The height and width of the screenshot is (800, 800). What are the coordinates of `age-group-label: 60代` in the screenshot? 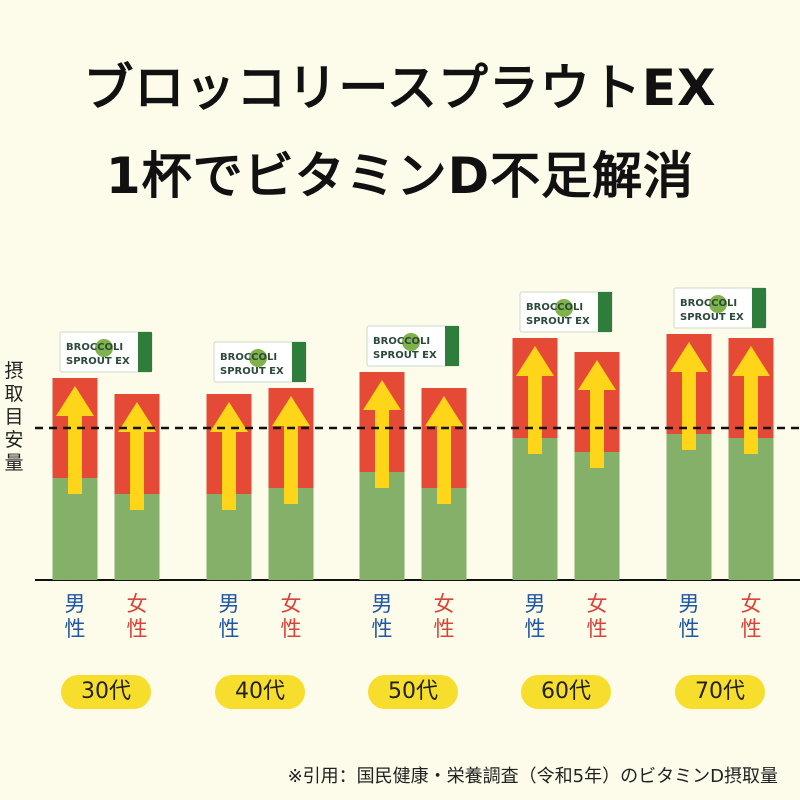 It's located at (566, 692).